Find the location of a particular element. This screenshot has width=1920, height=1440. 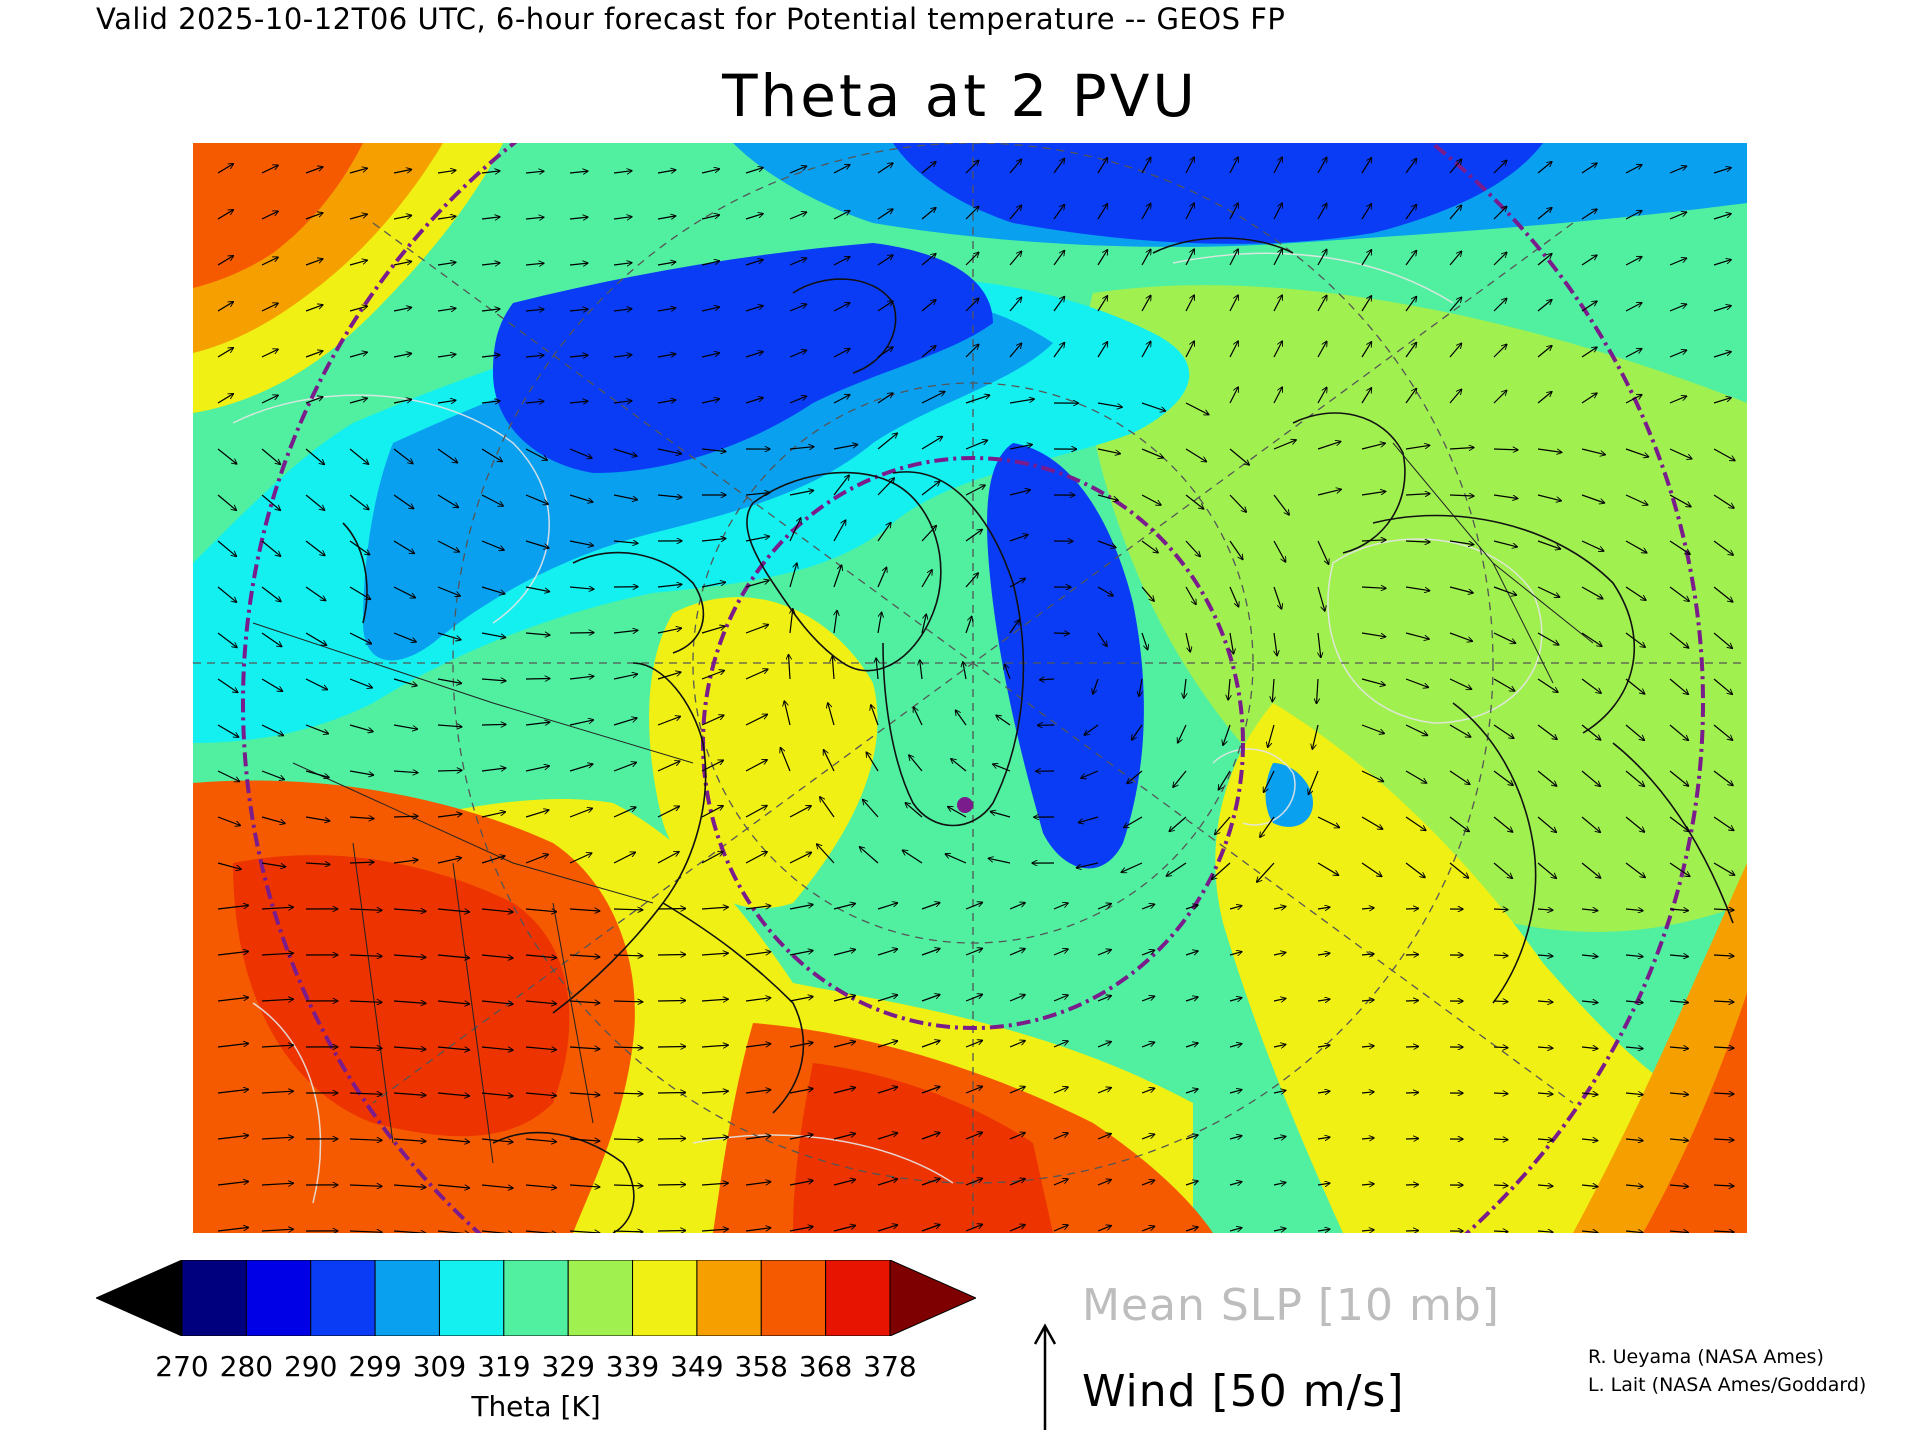

colorbar-title: Theta [K] is located at coordinates (536, 1406).